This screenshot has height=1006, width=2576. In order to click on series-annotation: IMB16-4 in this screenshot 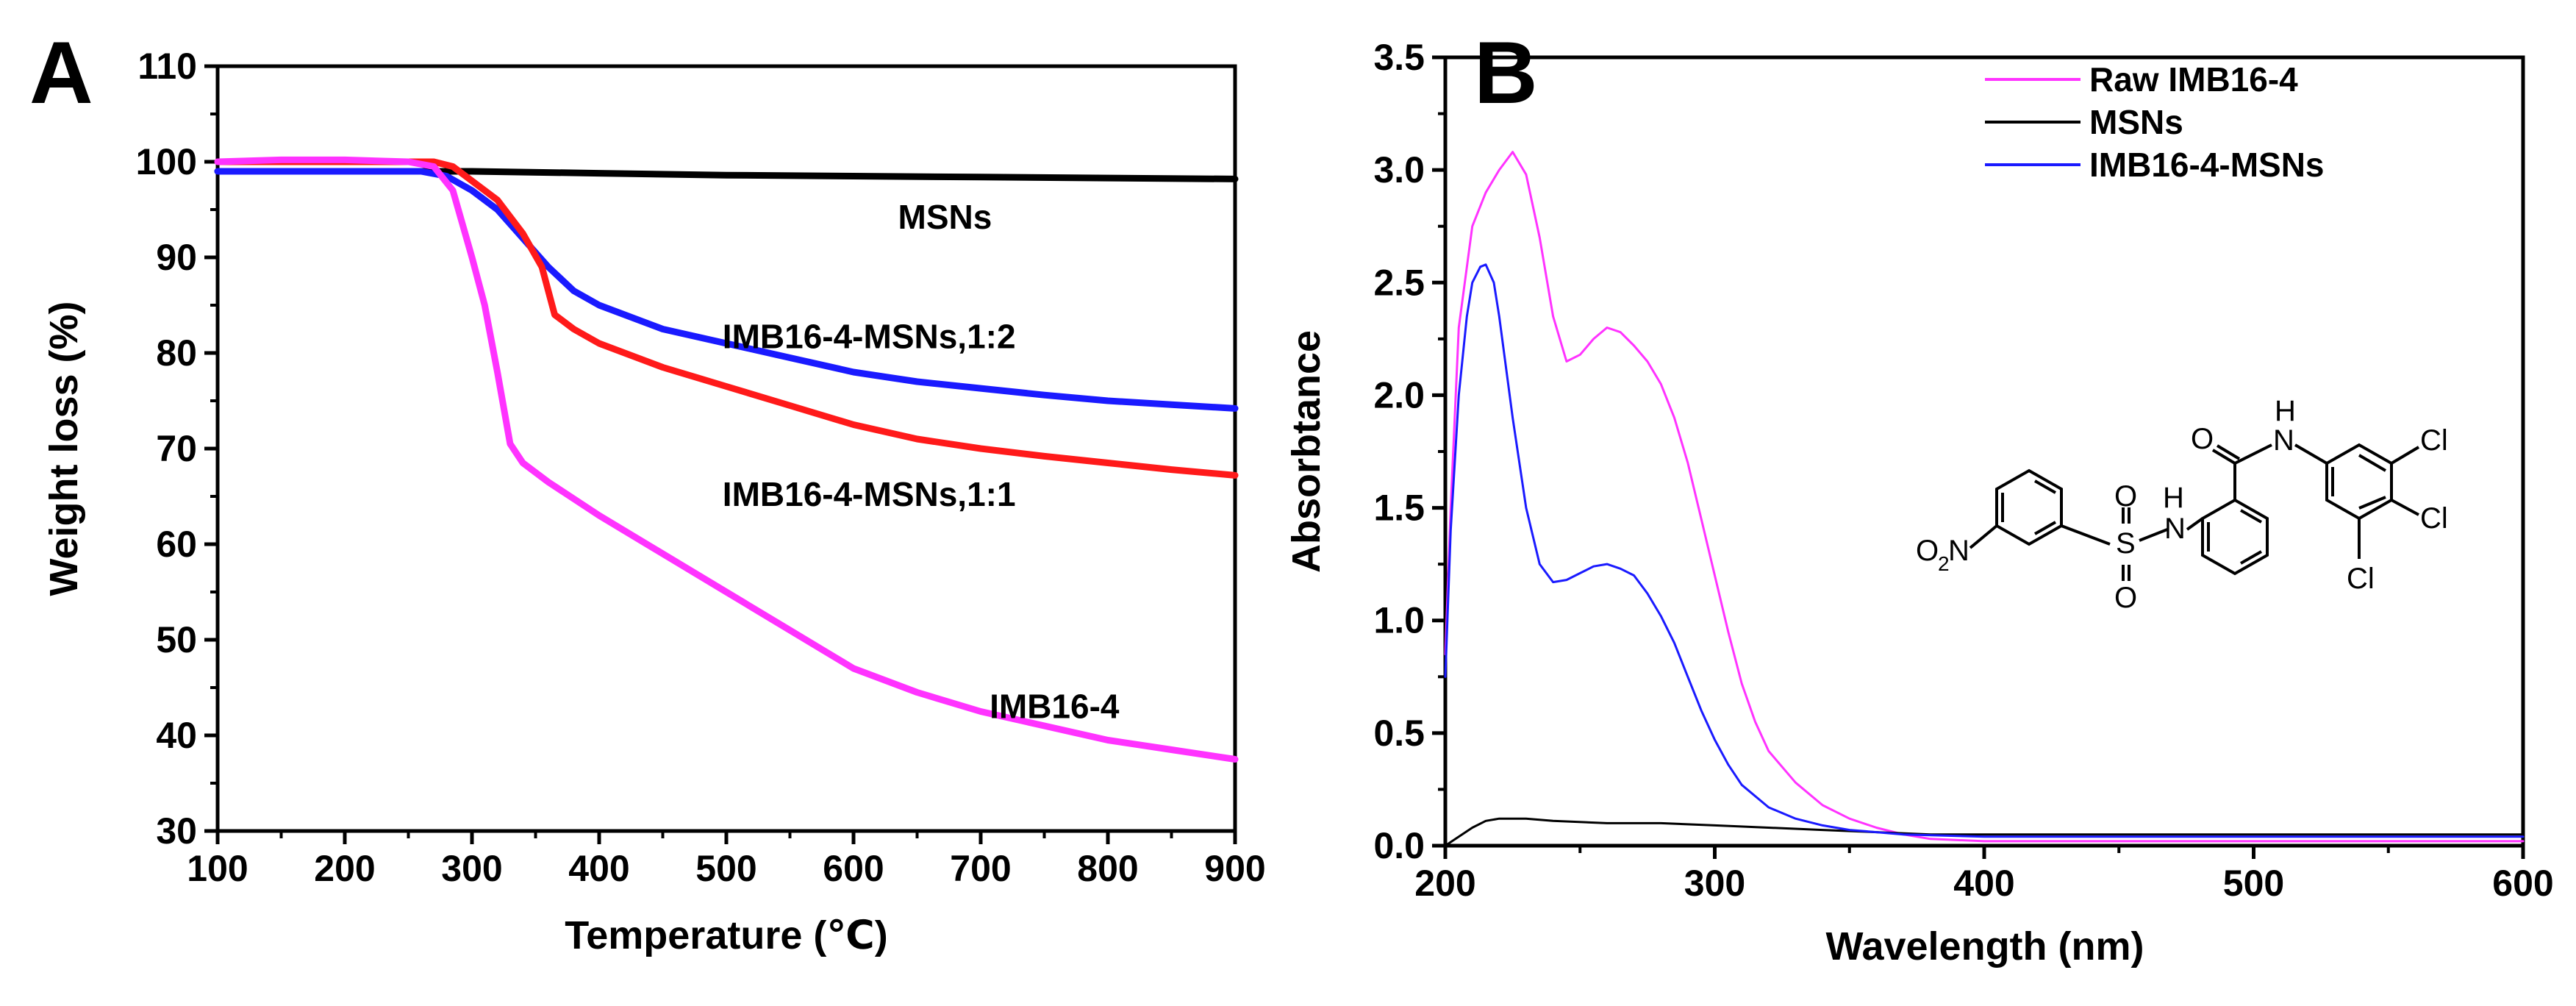, I will do `click(1055, 707)`.